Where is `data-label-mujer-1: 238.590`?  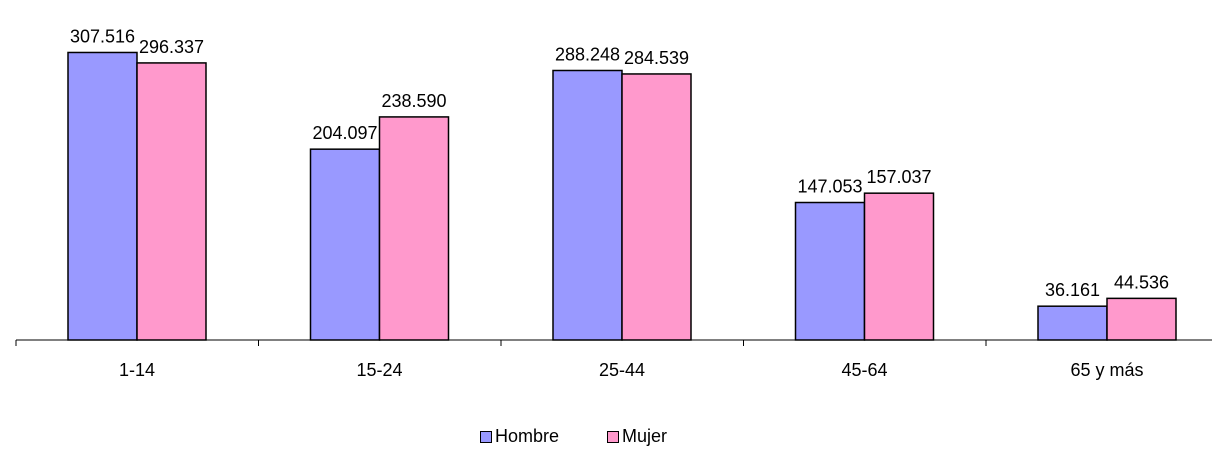 data-label-mujer-1: 238.590 is located at coordinates (413, 101).